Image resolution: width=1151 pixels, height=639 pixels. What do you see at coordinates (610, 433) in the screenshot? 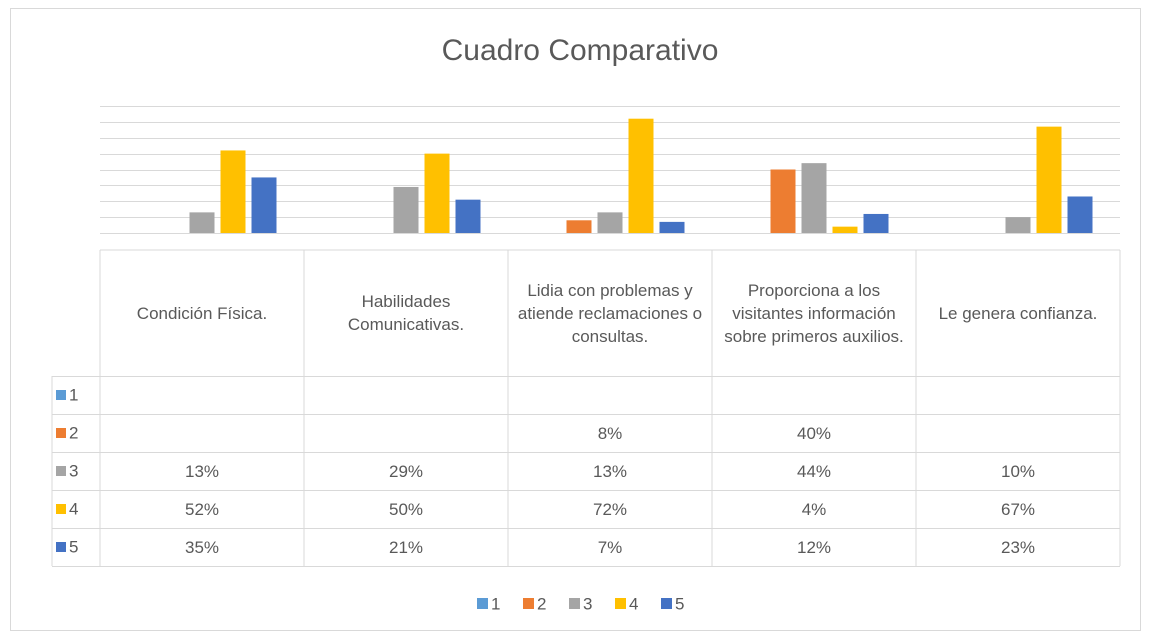
I see `table-value: 8%` at bounding box center [610, 433].